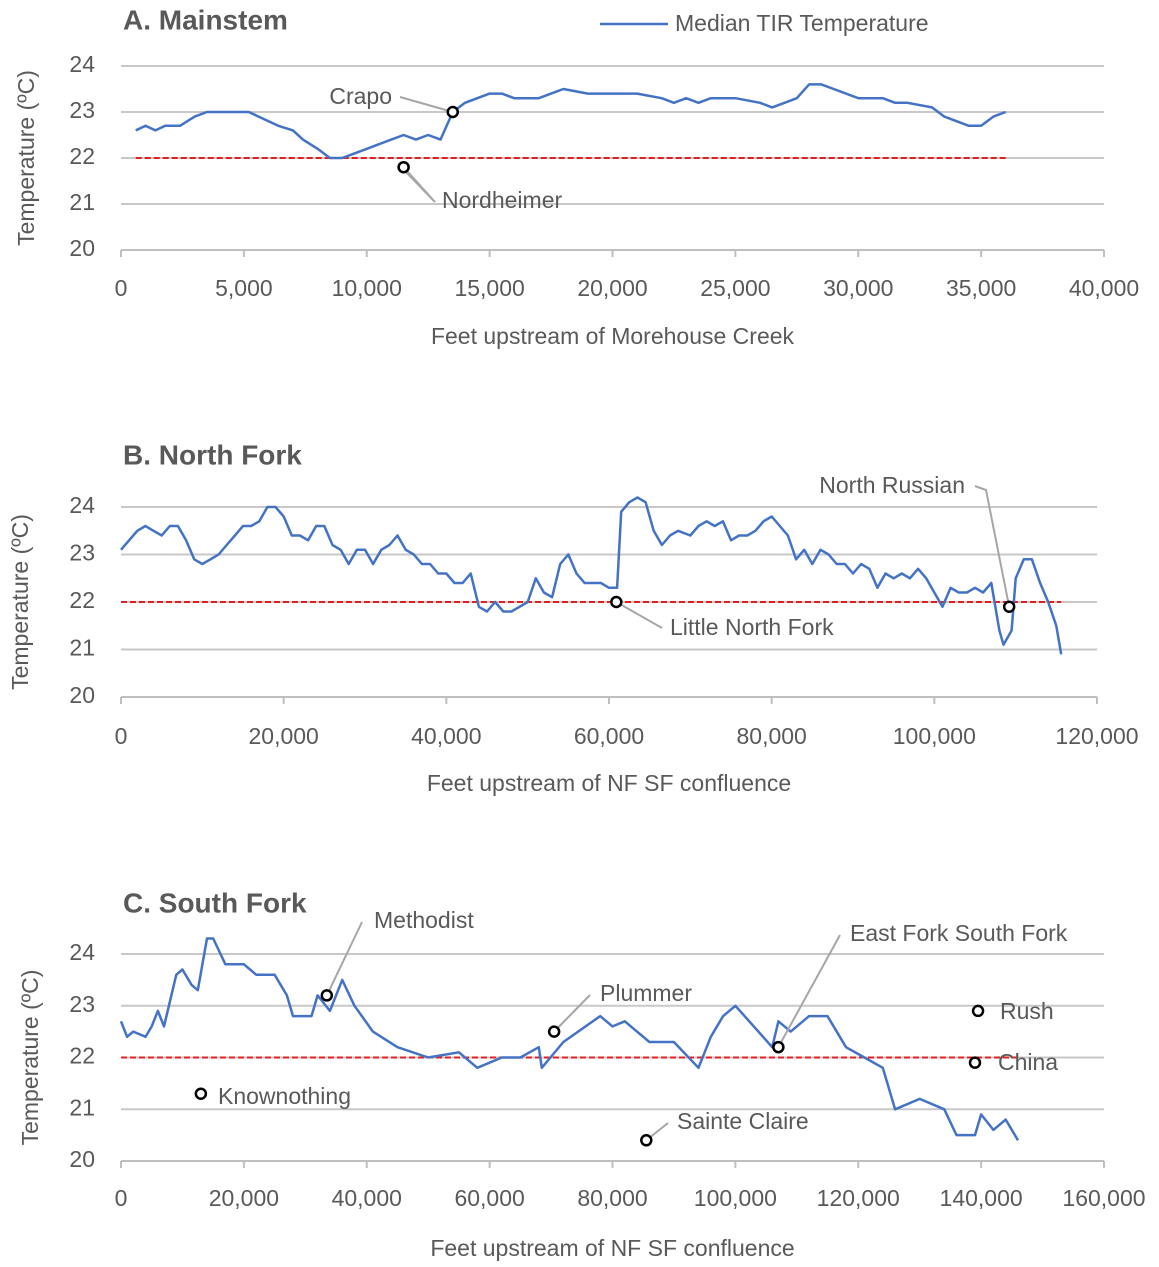 The image size is (1159, 1267). What do you see at coordinates (858, 288) in the screenshot?
I see `x-tick-label: 30,000` at bounding box center [858, 288].